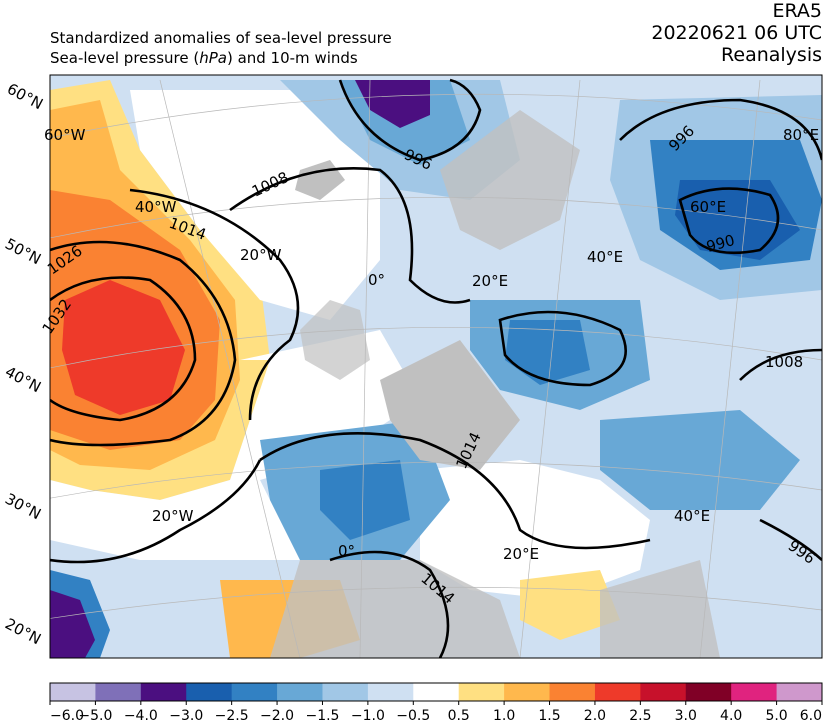 The height and width of the screenshot is (724, 834). I want to click on colorbar-frame, so click(436, 692).